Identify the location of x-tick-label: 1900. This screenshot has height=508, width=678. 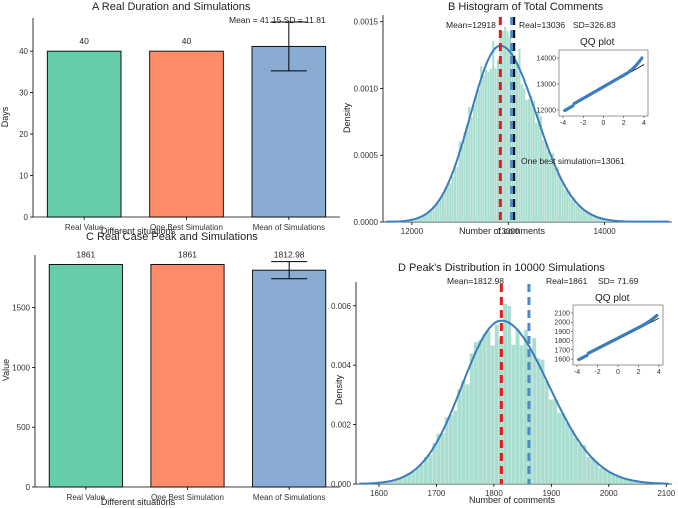
(551, 493).